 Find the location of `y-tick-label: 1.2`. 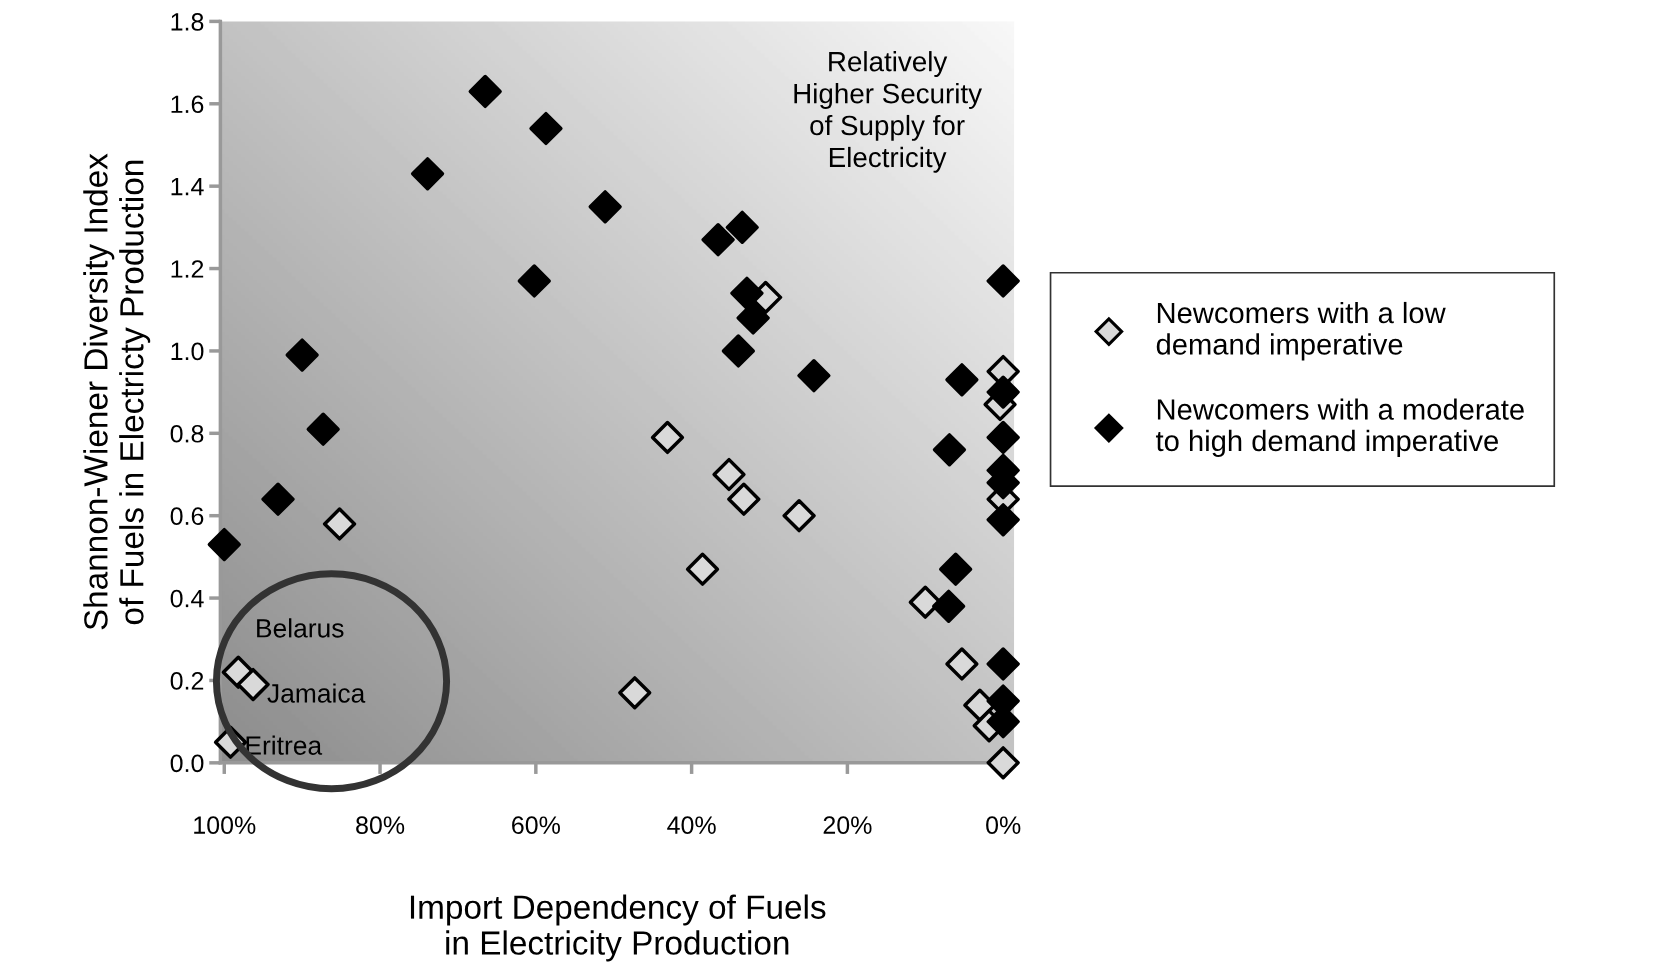

y-tick-label: 1.2 is located at coordinates (187, 269).